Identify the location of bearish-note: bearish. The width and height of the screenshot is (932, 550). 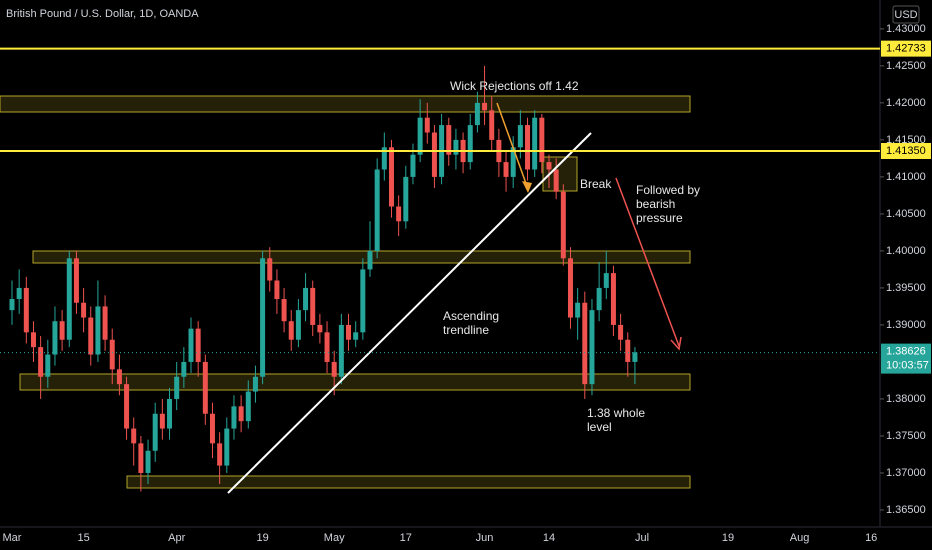
(655, 204).